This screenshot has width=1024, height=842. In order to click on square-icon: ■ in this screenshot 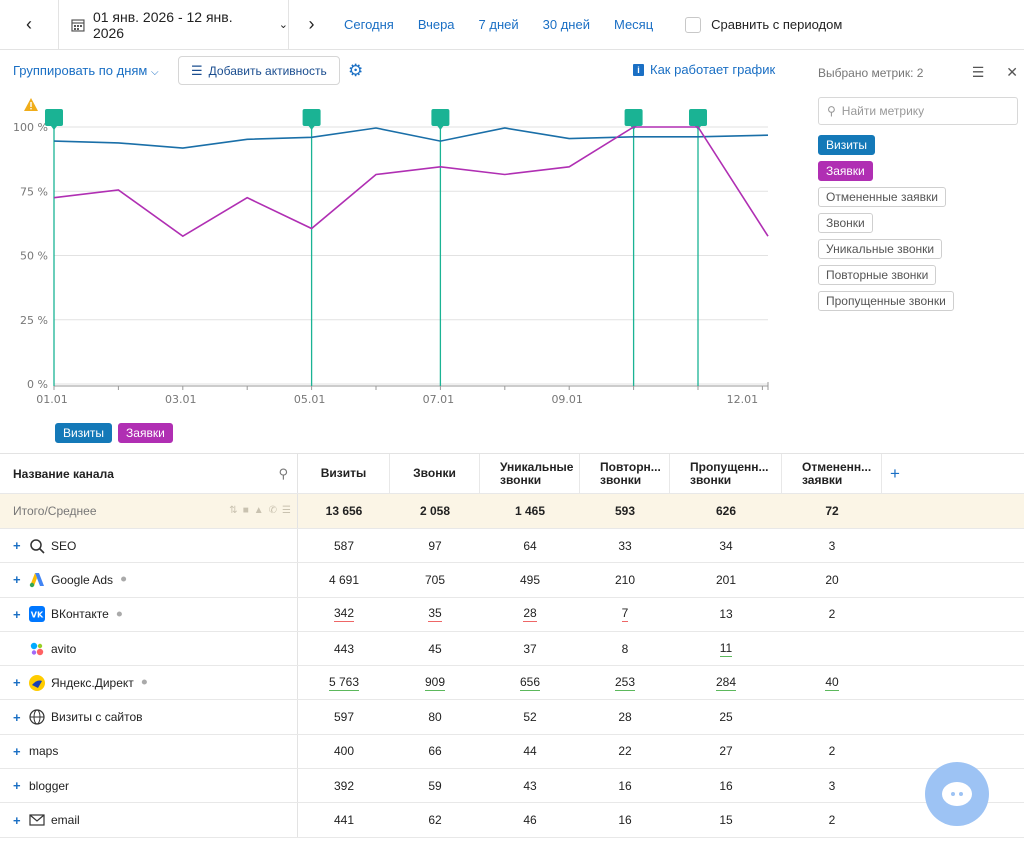, I will do `click(245, 510)`.